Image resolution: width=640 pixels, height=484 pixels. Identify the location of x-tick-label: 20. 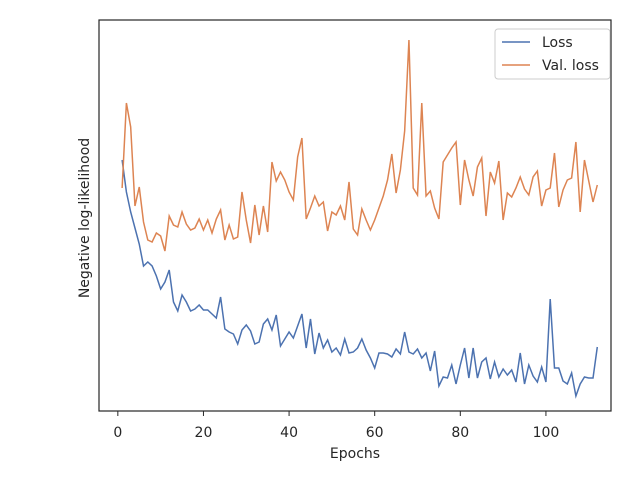
(204, 433).